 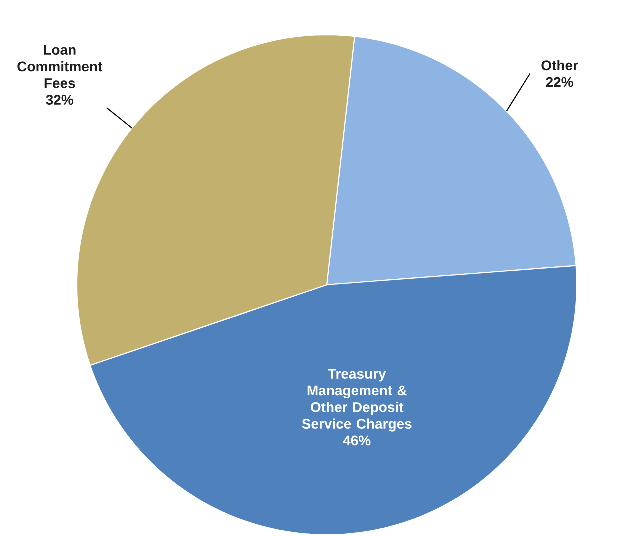 I want to click on slice-label: Other, so click(x=560, y=65).